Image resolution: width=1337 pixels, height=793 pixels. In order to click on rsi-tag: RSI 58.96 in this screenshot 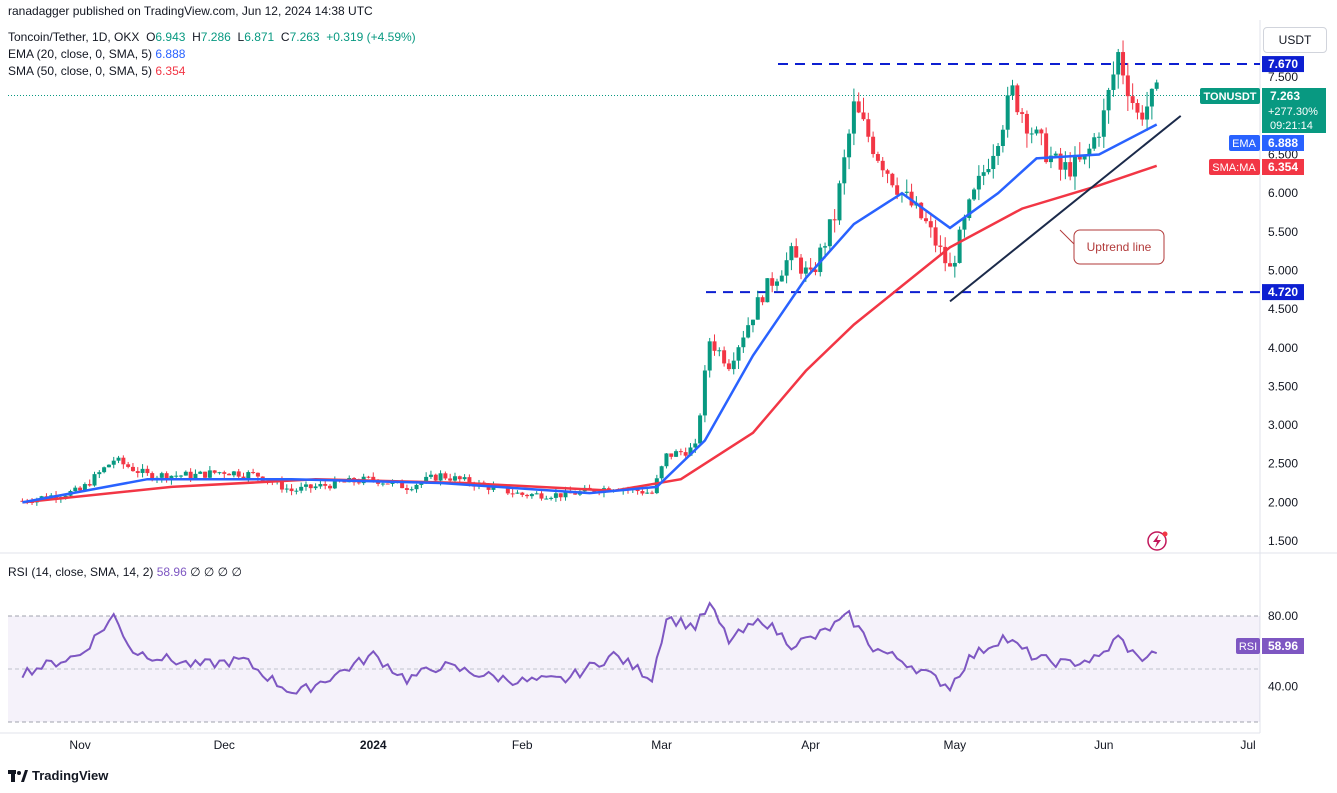, I will do `click(1270, 646)`.